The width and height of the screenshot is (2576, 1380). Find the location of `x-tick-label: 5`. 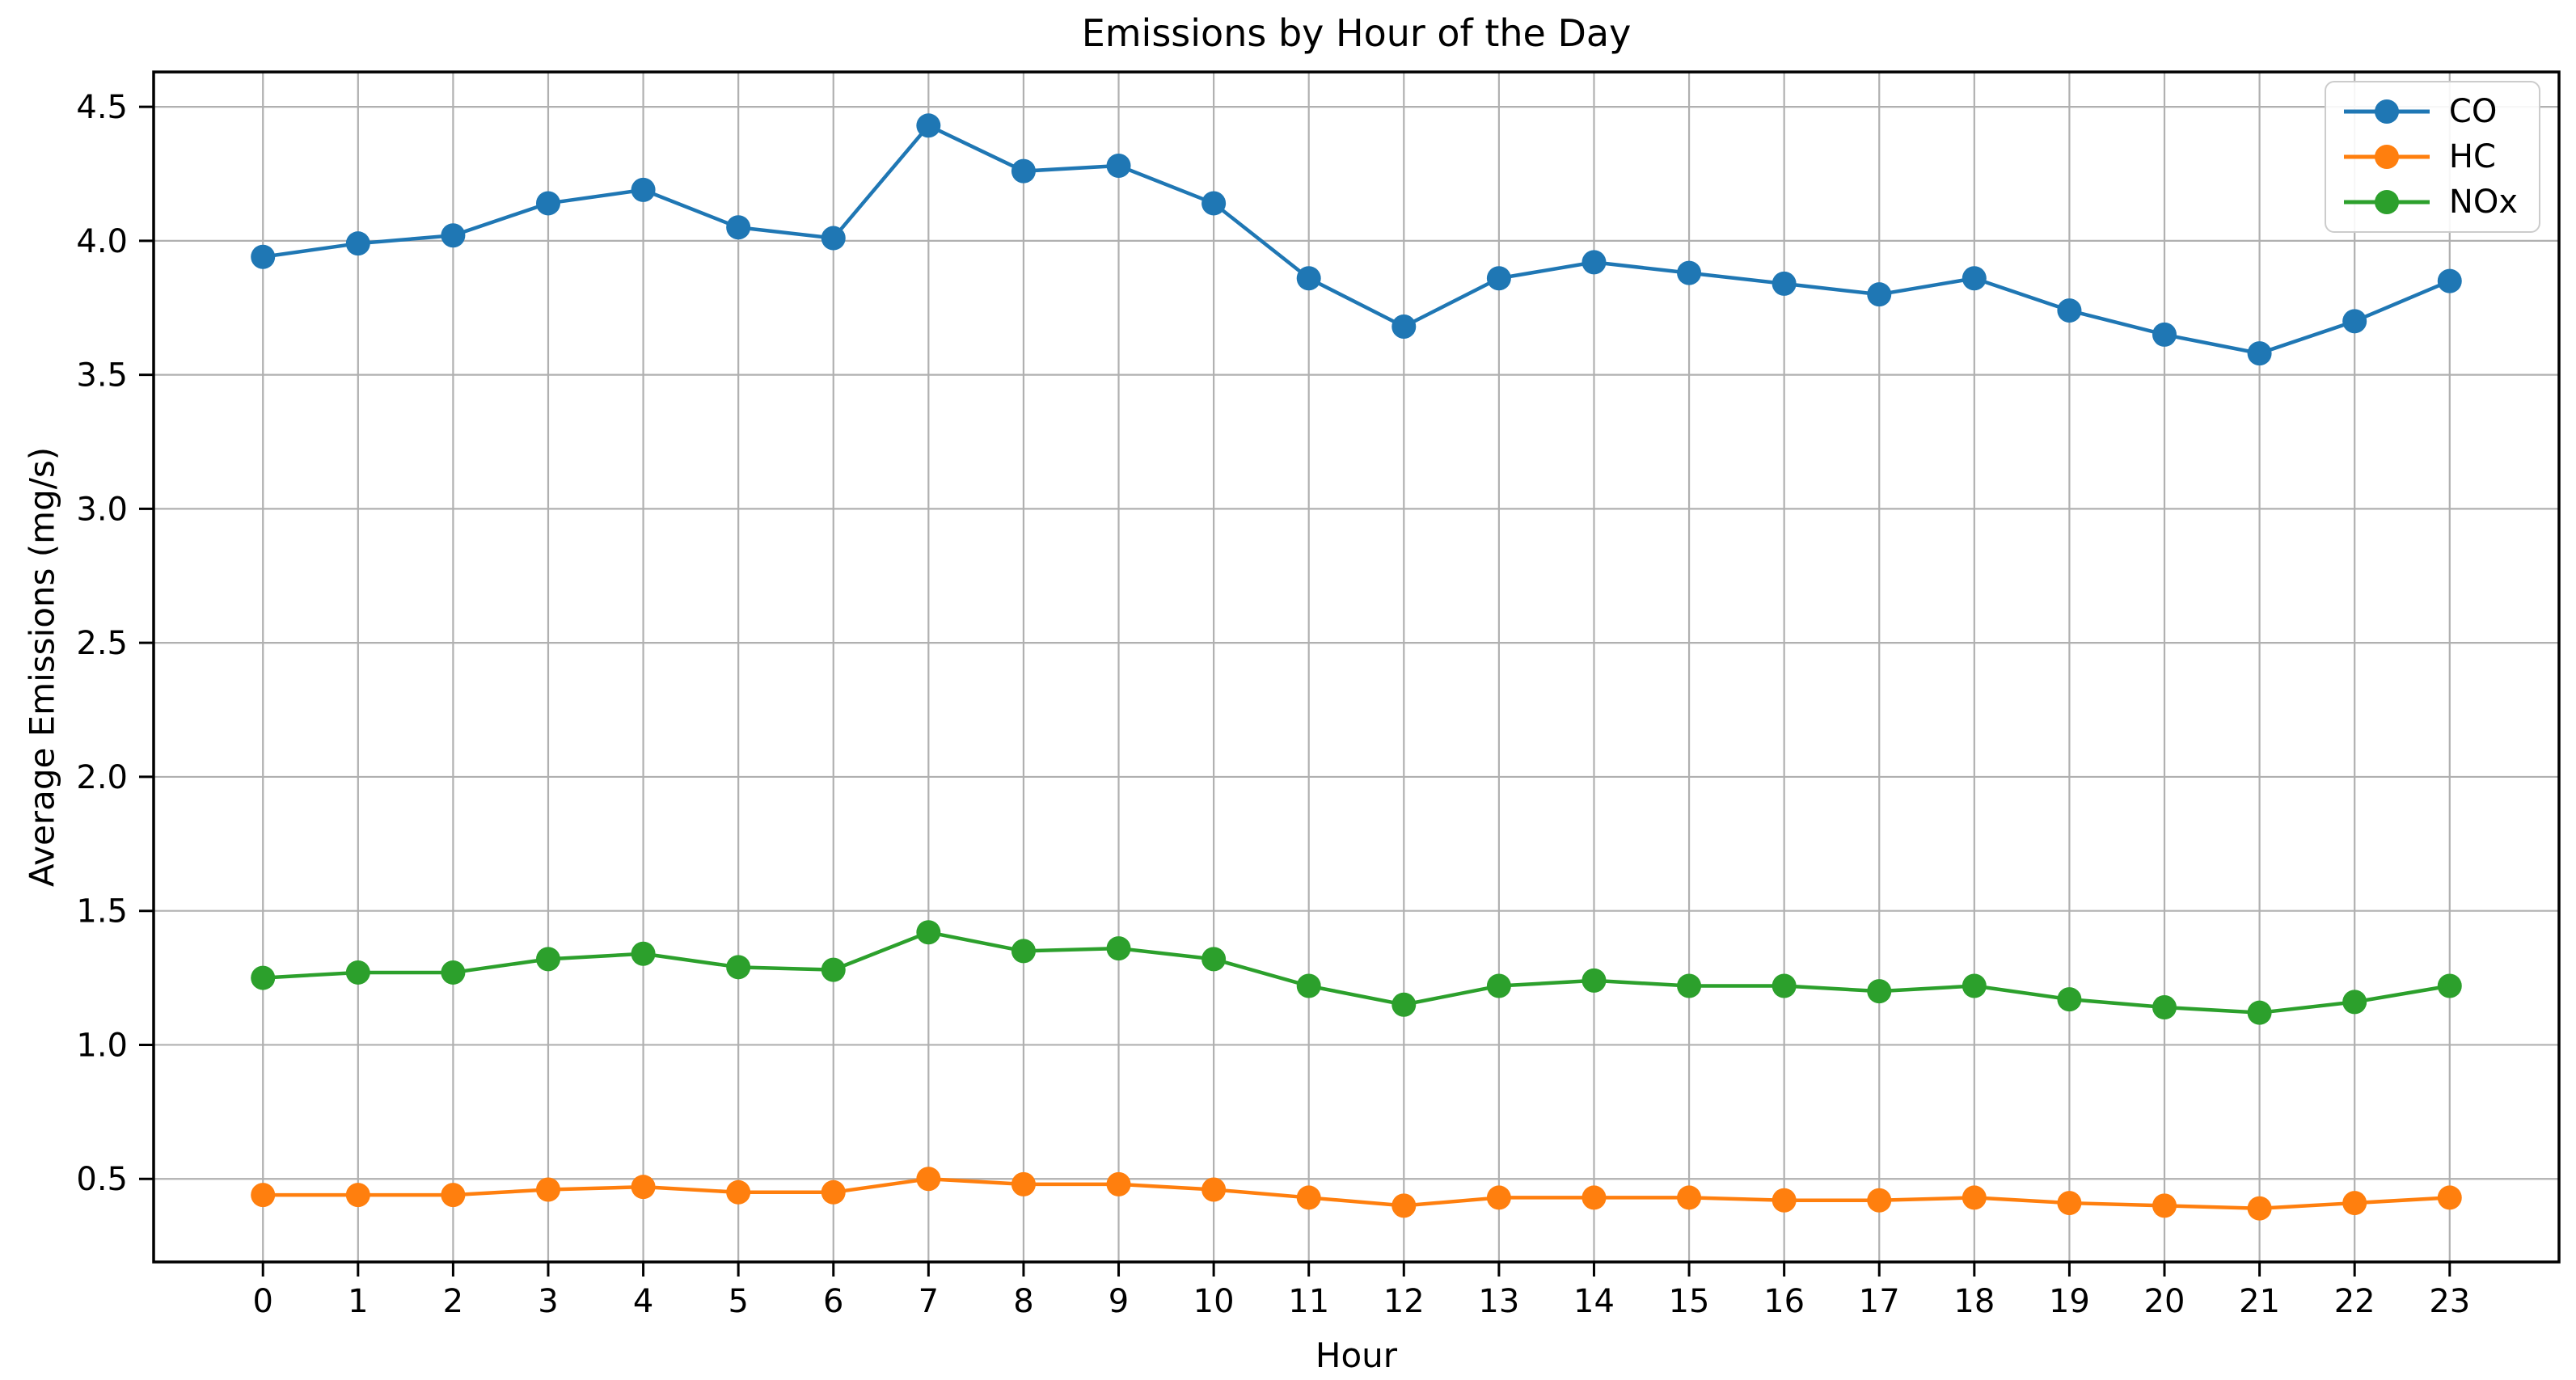

x-tick-label: 5 is located at coordinates (738, 1302).